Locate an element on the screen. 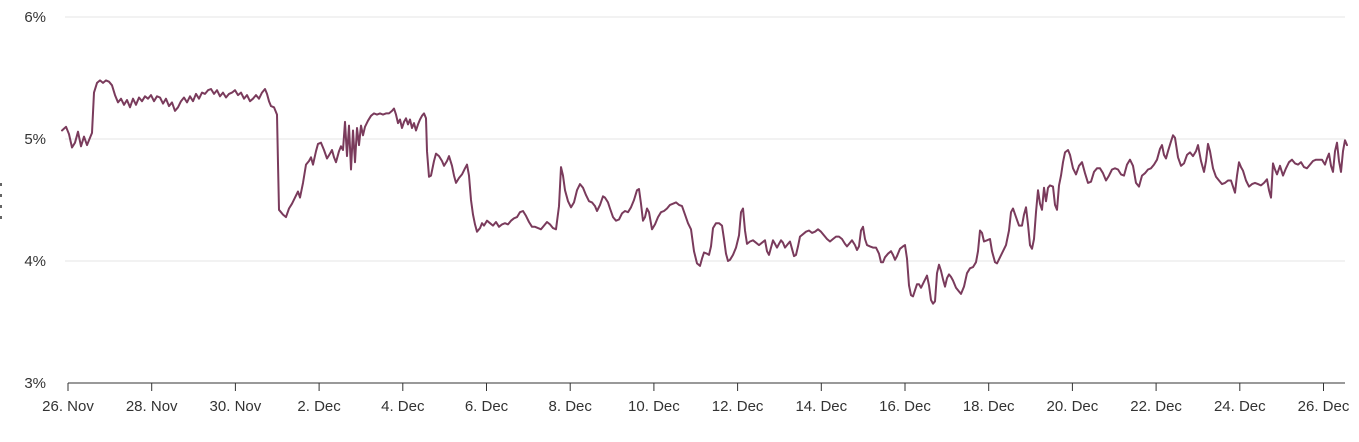 The height and width of the screenshot is (442, 1359). y-axis-label: 4% is located at coordinates (35, 261).